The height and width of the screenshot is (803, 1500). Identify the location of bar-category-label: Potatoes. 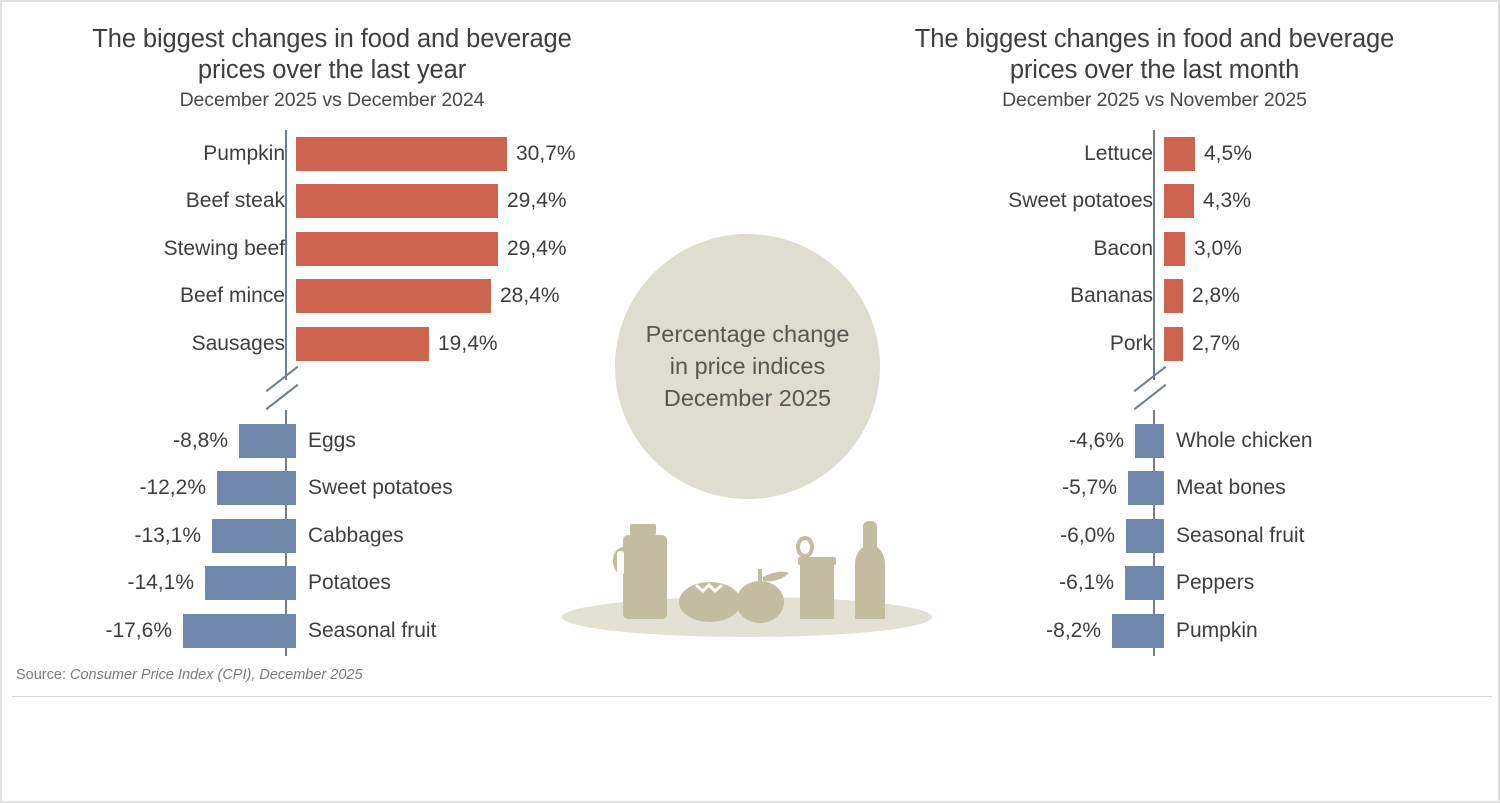
(349, 583).